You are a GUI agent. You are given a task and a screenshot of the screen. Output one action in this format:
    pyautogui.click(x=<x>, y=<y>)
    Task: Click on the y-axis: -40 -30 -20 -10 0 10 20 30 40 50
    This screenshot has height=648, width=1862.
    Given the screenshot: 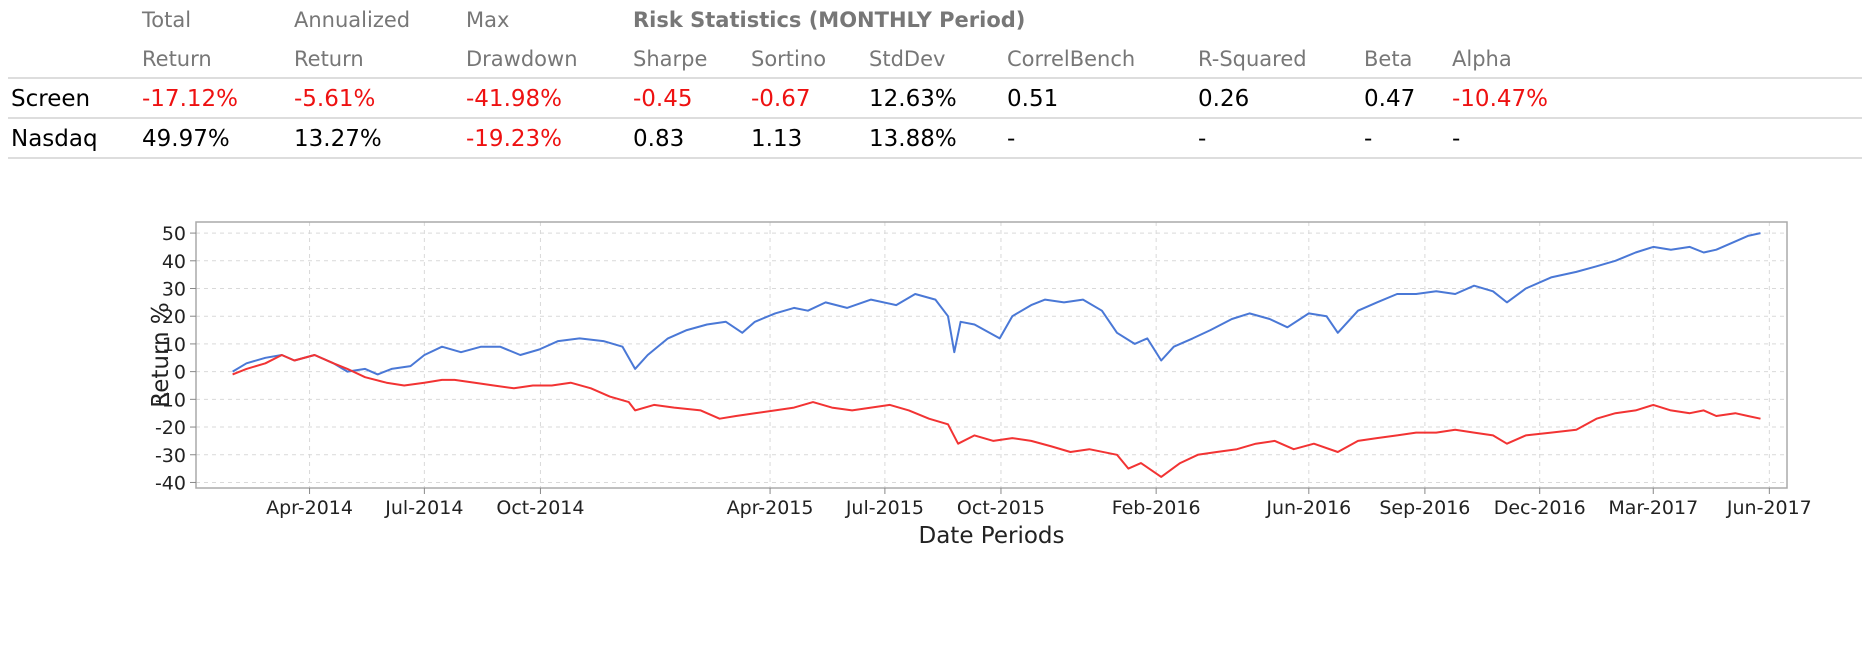 What is the action you would take?
    pyautogui.click(x=175, y=358)
    